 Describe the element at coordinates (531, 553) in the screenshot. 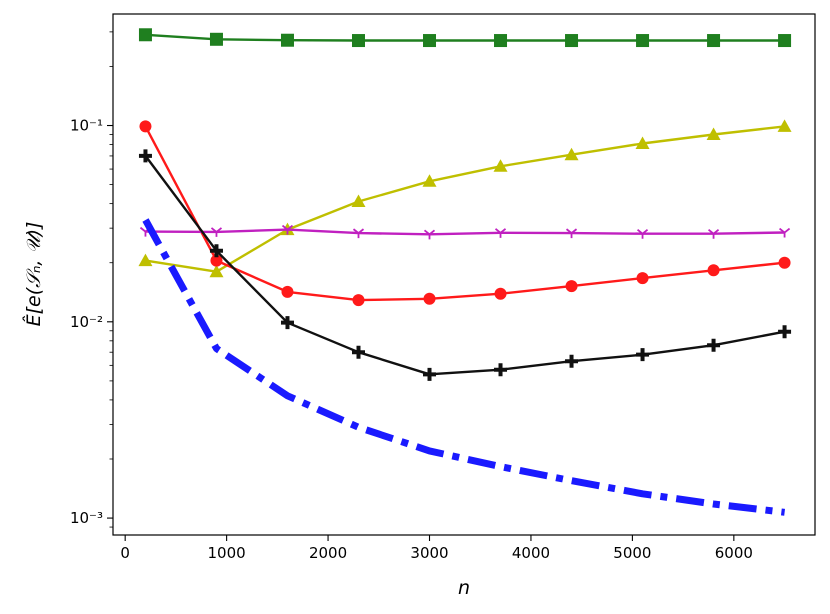

I see `x-tick-label: 4000` at that location.